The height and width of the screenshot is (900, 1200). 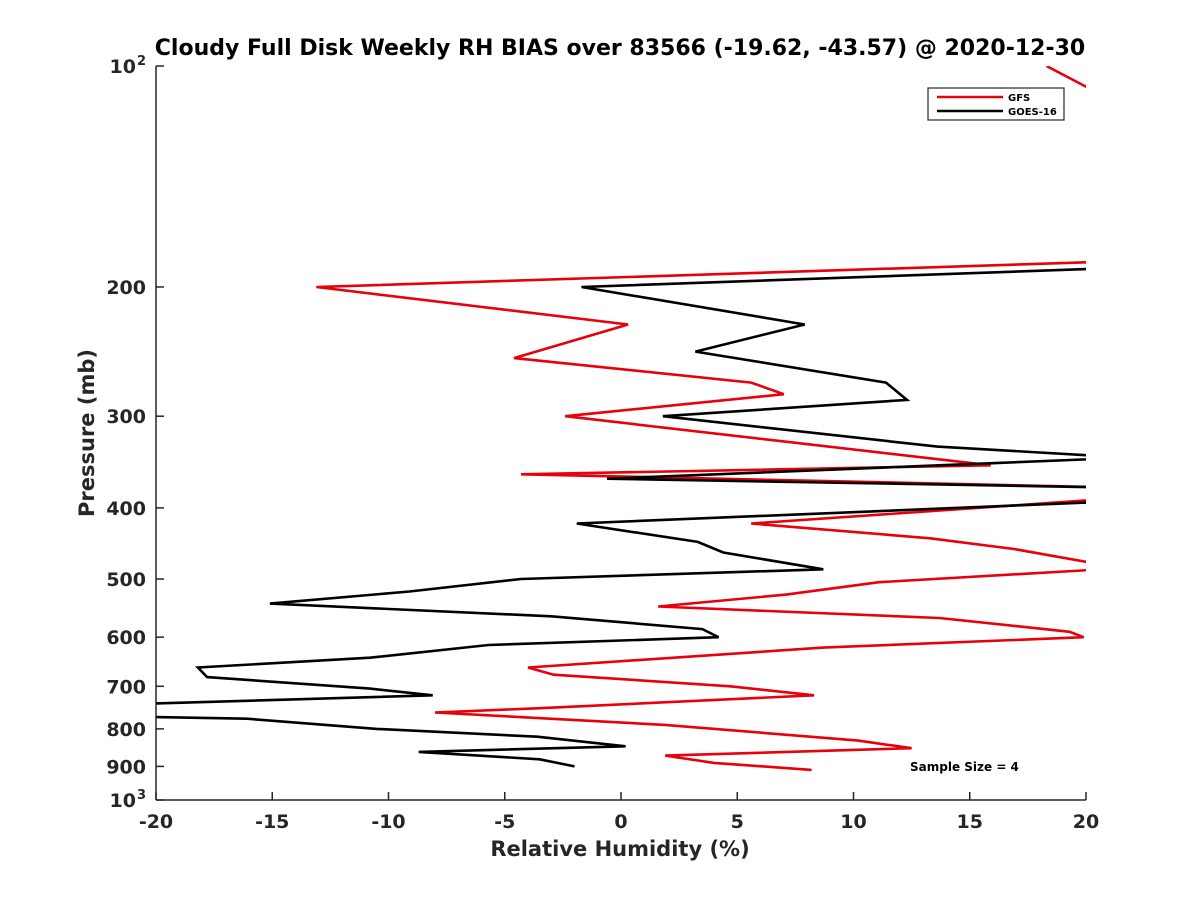 What do you see at coordinates (272, 822) in the screenshot?
I see `x-tick-label: -15` at bounding box center [272, 822].